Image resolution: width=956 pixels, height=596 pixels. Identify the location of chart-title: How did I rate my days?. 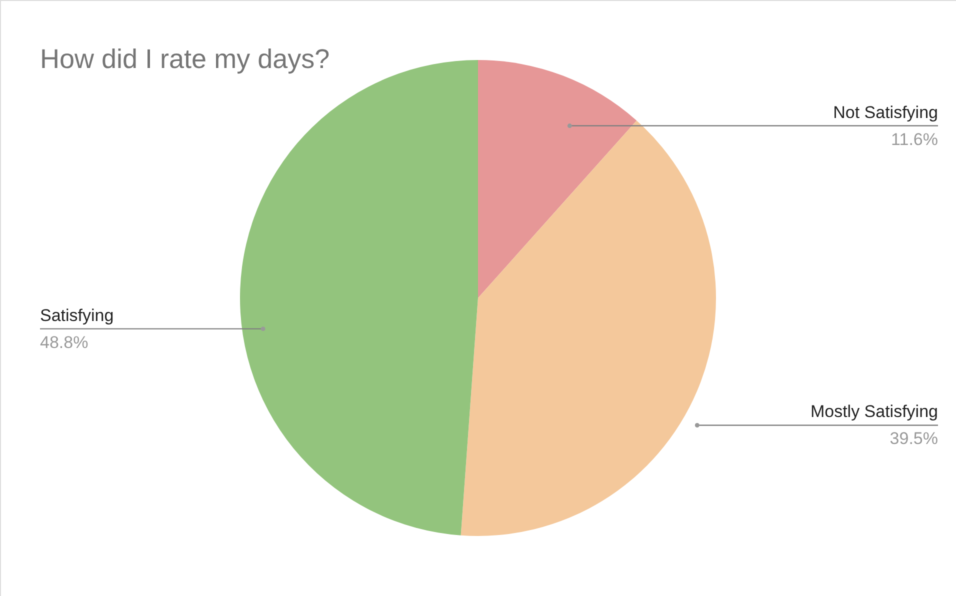
(185, 59).